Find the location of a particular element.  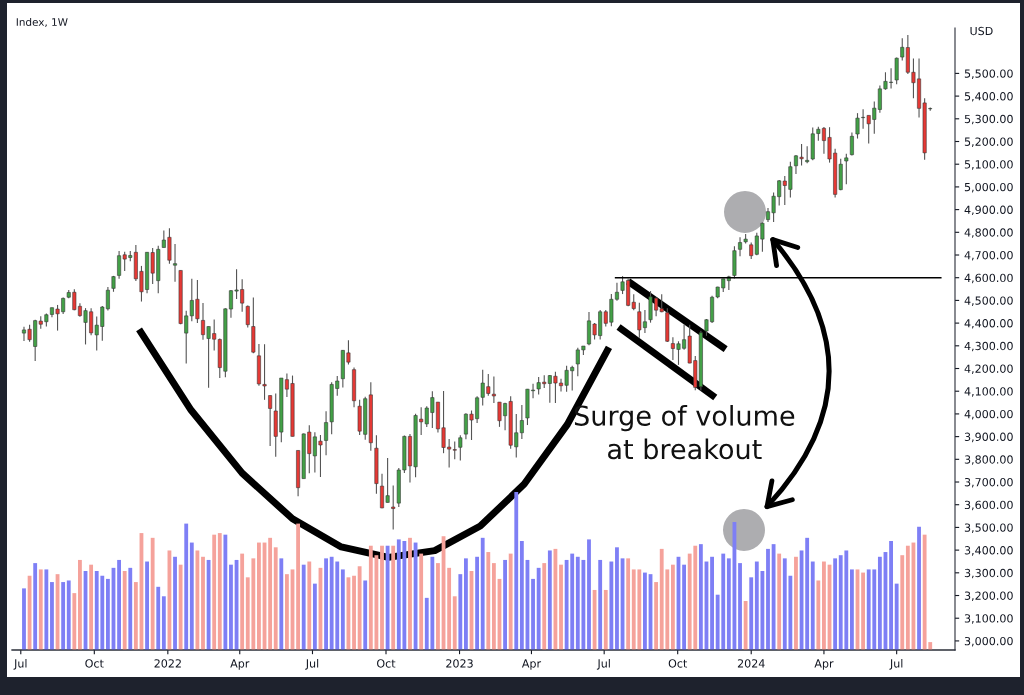

y-tick-label: 3,600.00 is located at coordinates (988, 505).